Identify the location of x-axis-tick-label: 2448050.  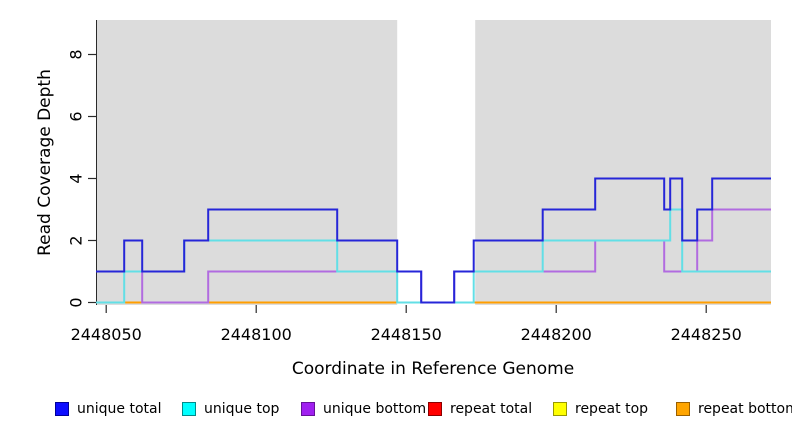
(106, 334).